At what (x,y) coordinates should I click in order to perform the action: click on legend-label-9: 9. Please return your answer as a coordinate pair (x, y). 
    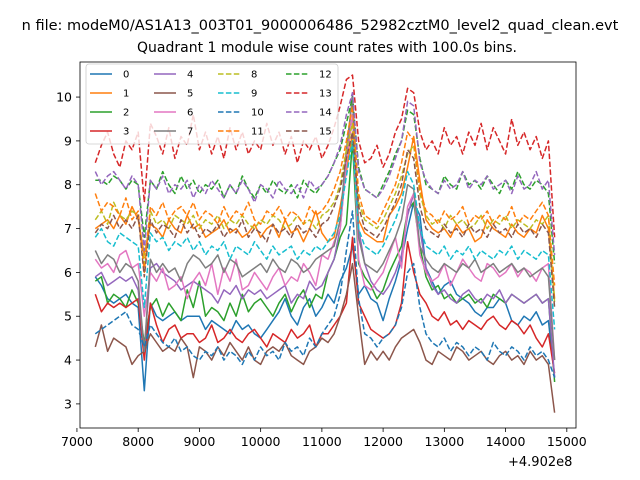
    Looking at the image, I should click on (254, 94).